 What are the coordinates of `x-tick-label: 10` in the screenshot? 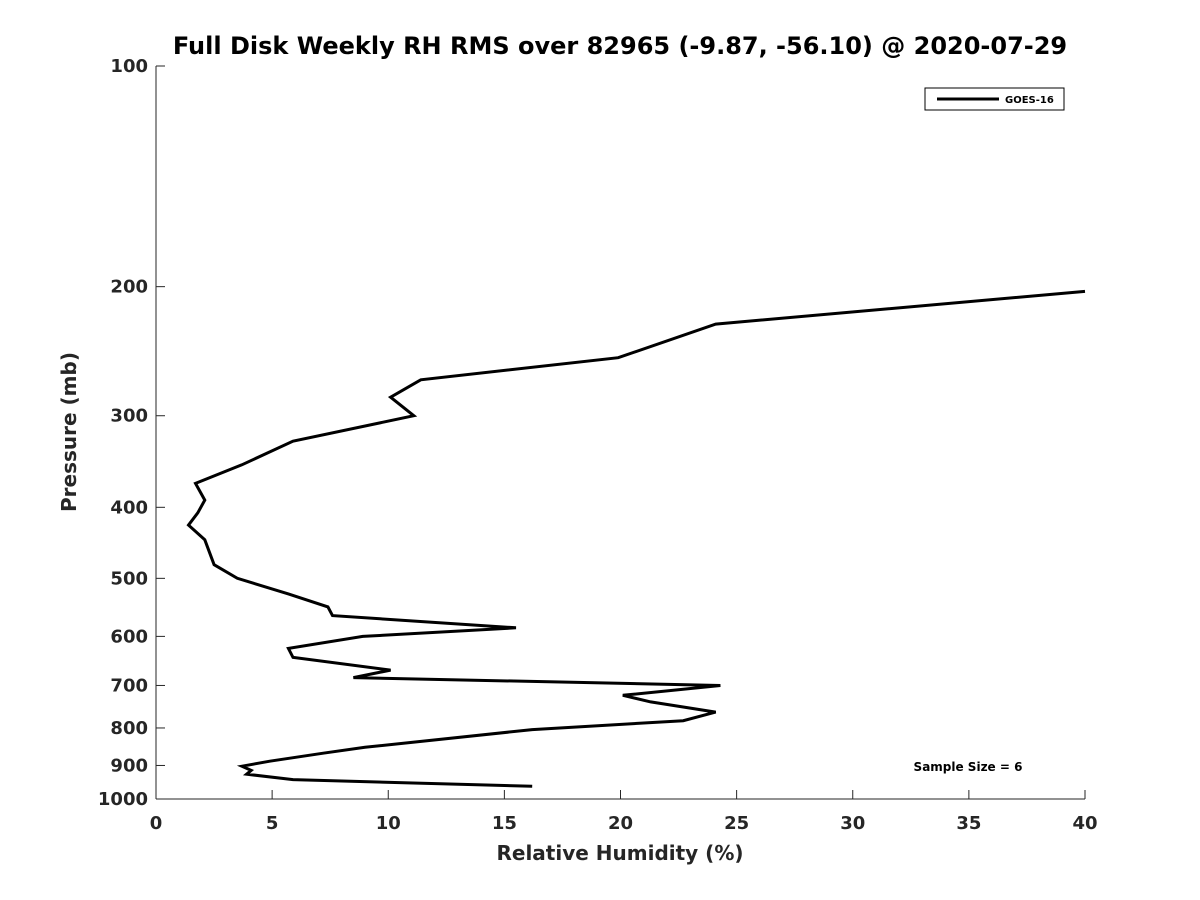 It's located at (388, 823).